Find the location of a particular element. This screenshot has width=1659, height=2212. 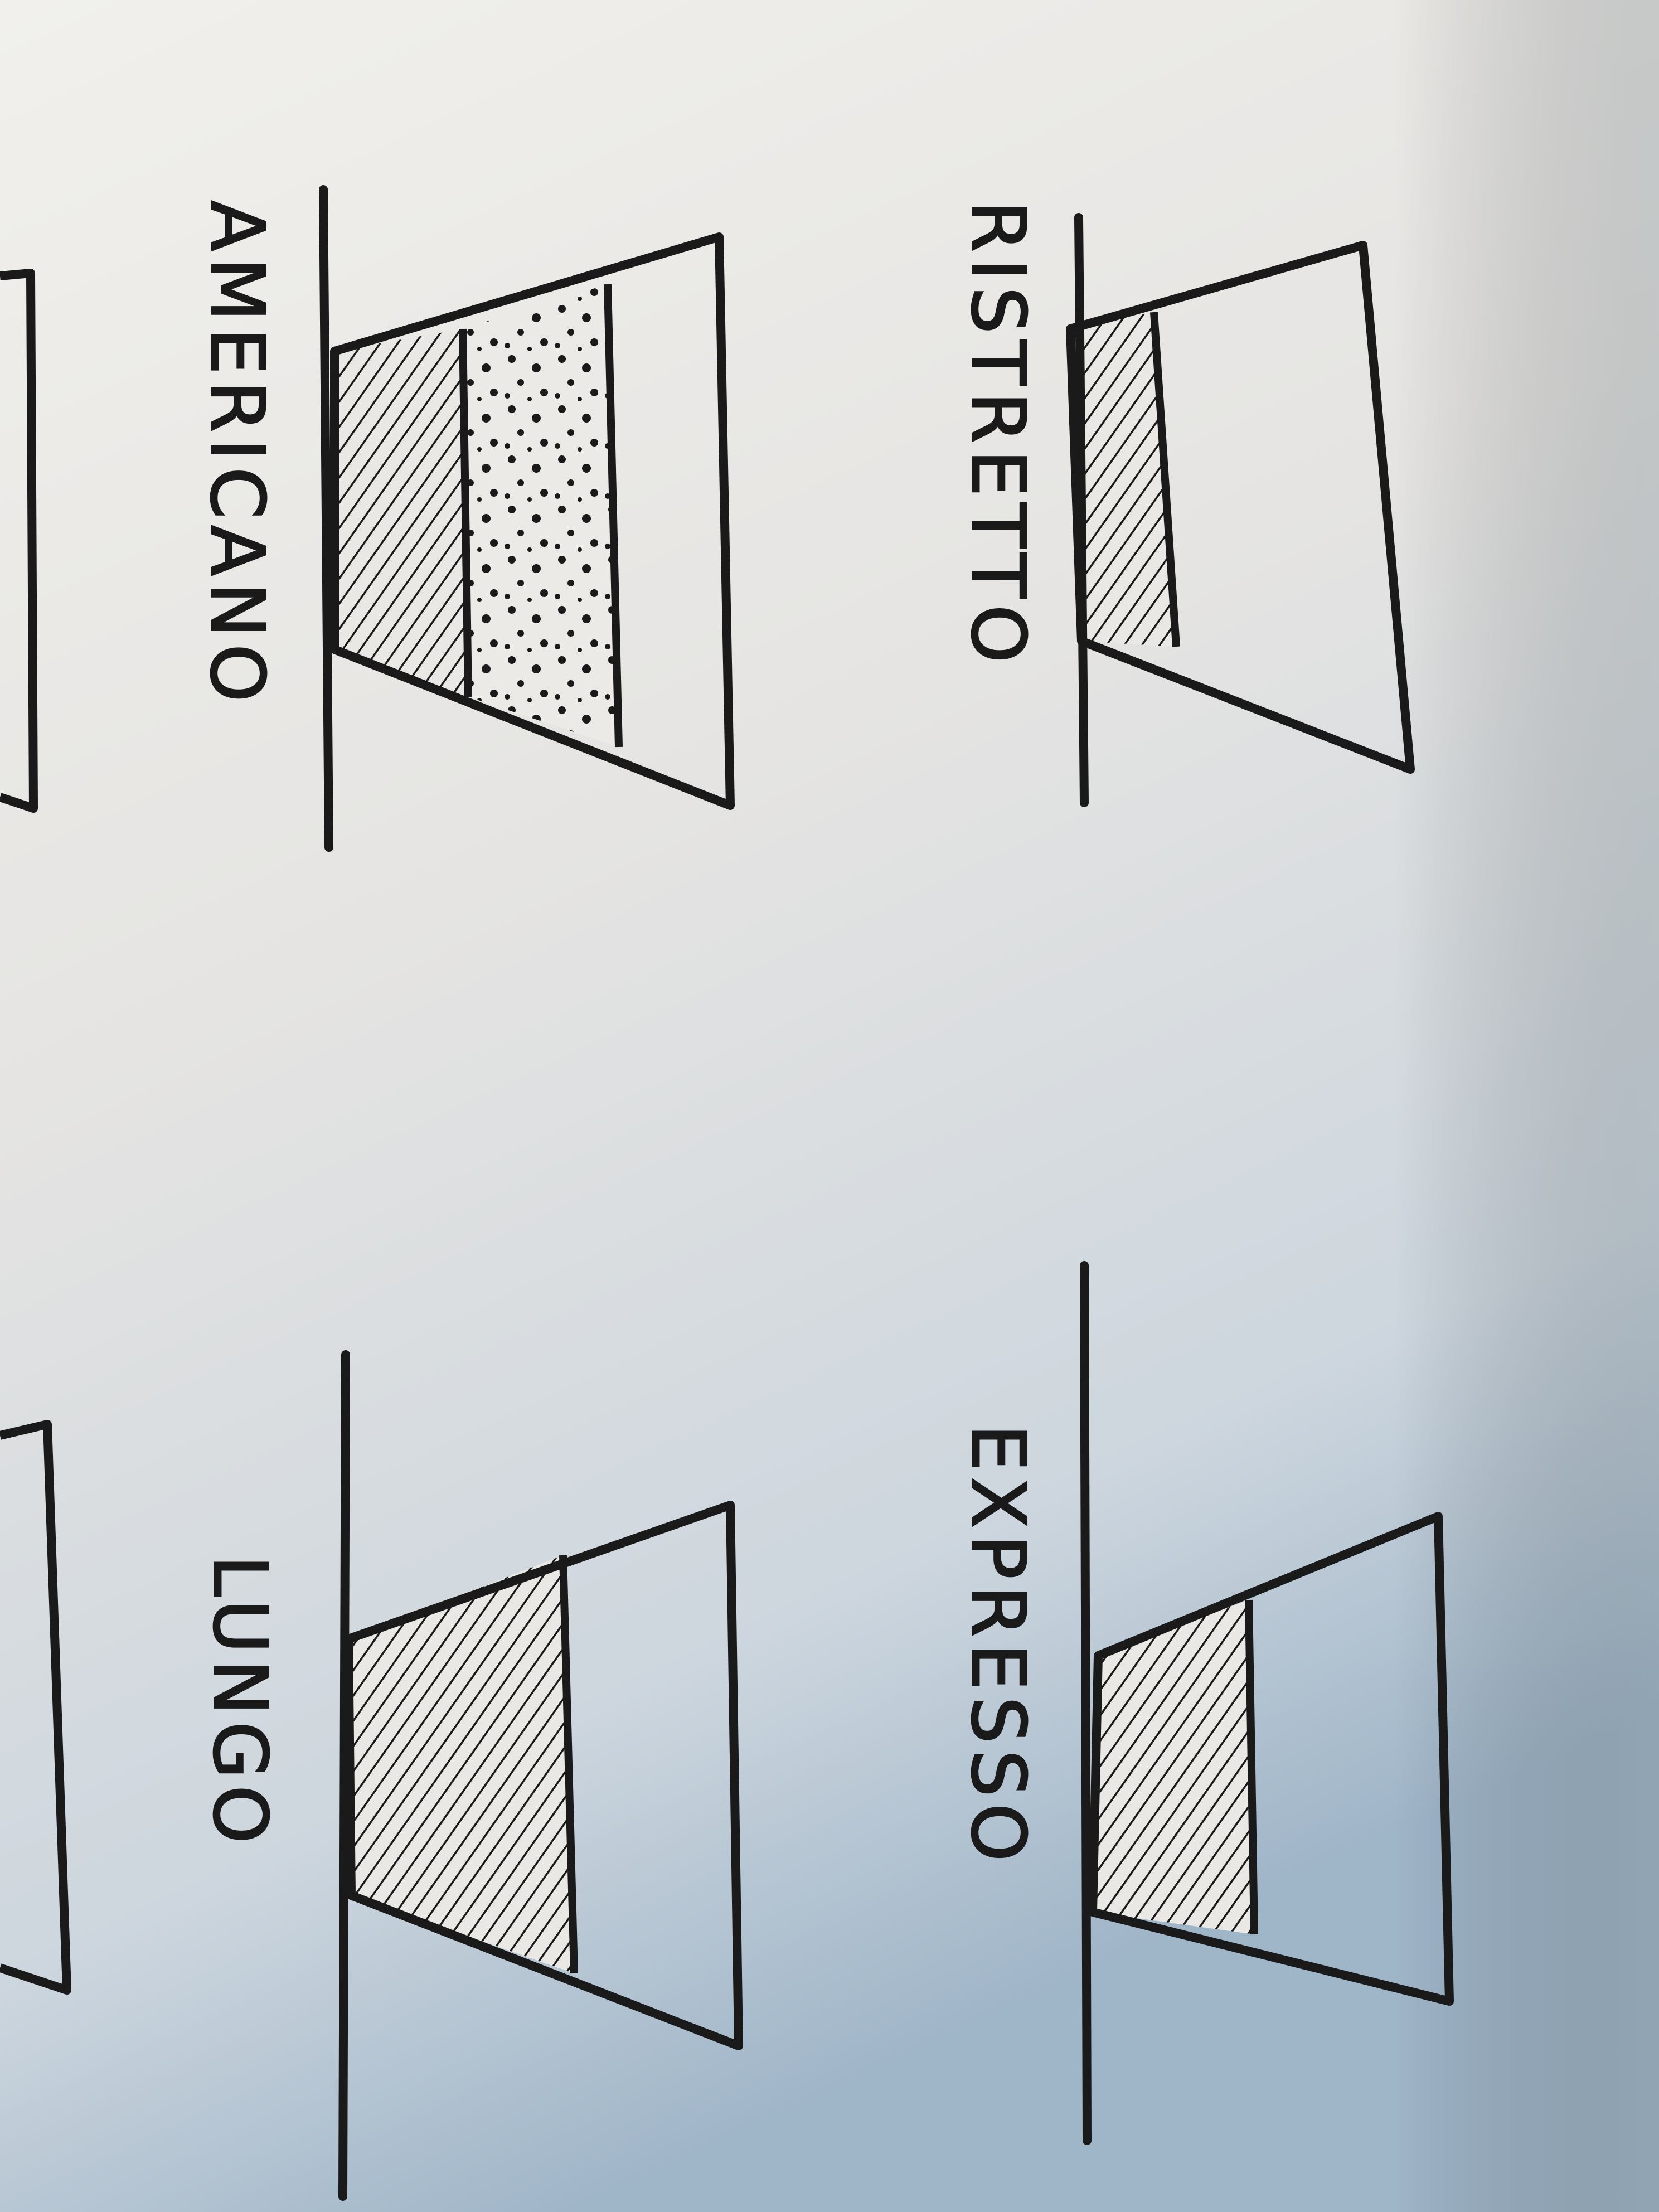

americano-cup-outline is located at coordinates (532, 521).